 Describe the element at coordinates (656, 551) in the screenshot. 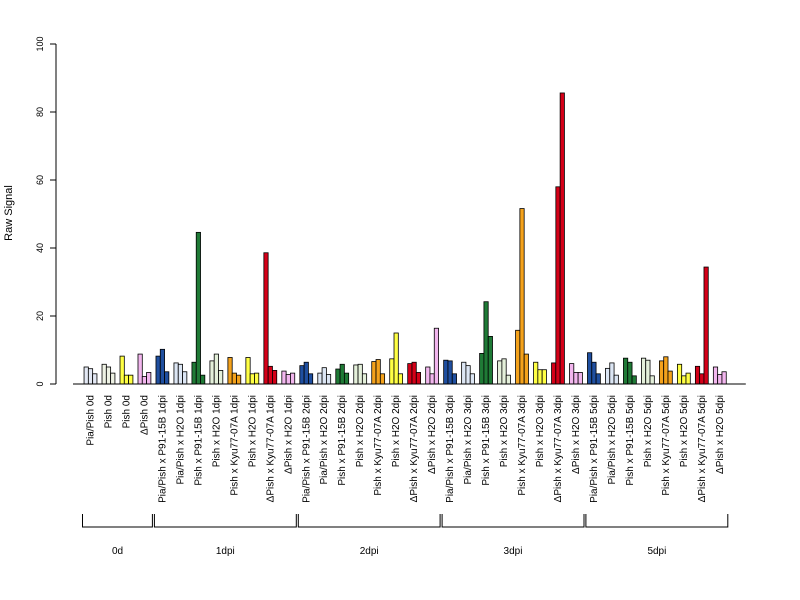

I see `group-label: 5dpi` at that location.